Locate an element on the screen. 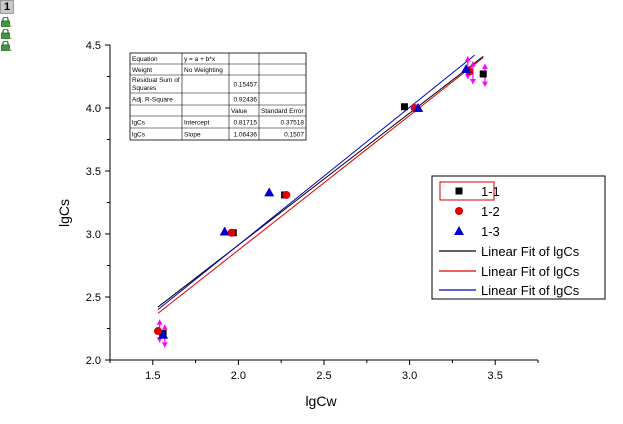  fit-table-cell: Equation is located at coordinates (145, 59).